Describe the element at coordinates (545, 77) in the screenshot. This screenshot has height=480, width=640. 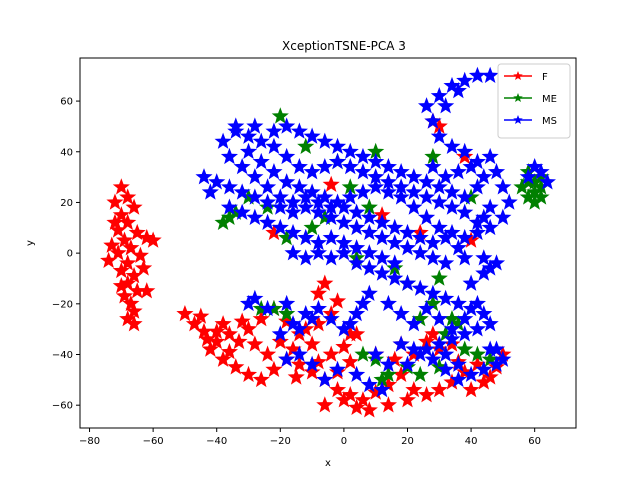
I see `legend-label: F` at that location.